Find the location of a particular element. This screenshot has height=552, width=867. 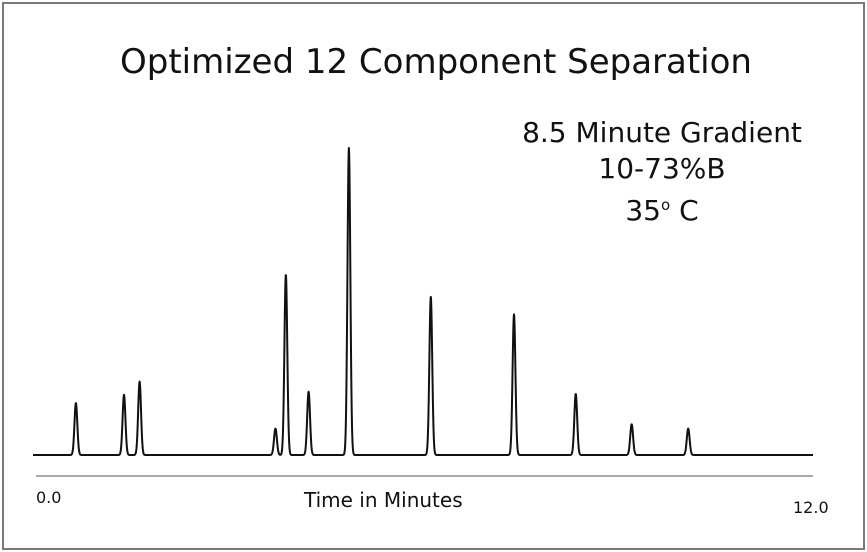

x-tick-end: 12.0 is located at coordinates (811, 507).